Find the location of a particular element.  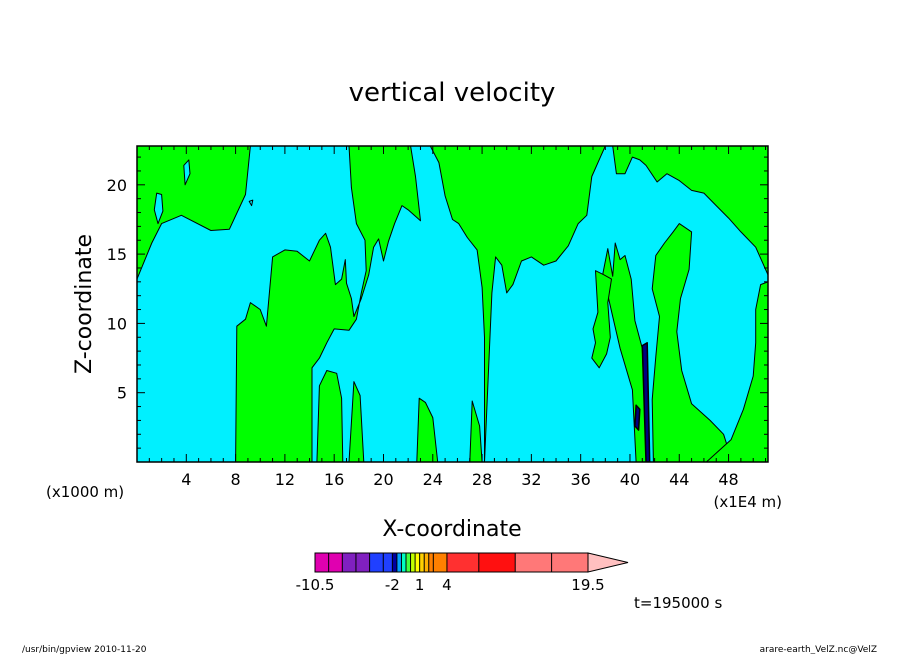

x-tick-label-12: 12 is located at coordinates (285, 479).